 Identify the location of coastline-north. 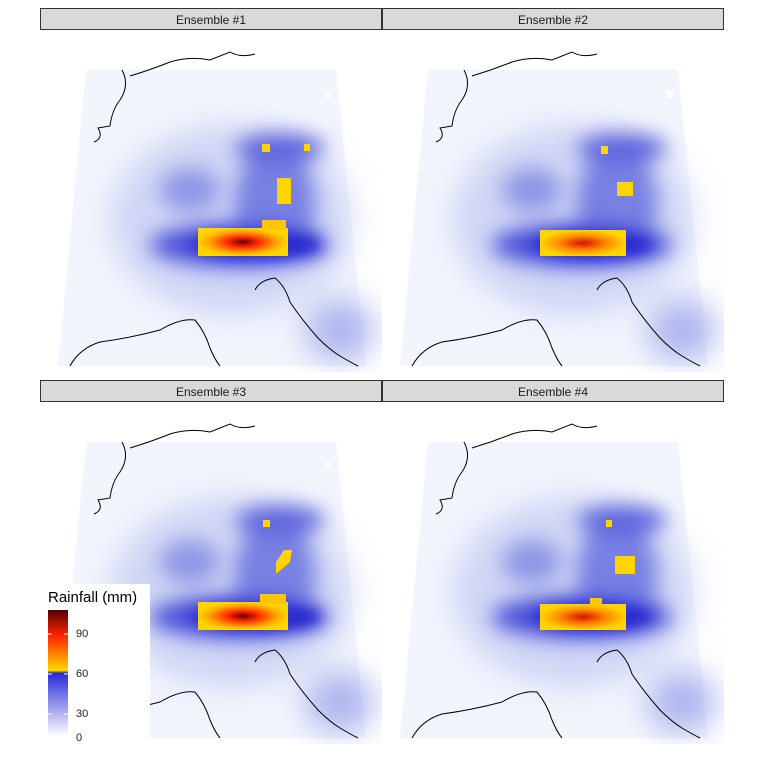
(174, 97).